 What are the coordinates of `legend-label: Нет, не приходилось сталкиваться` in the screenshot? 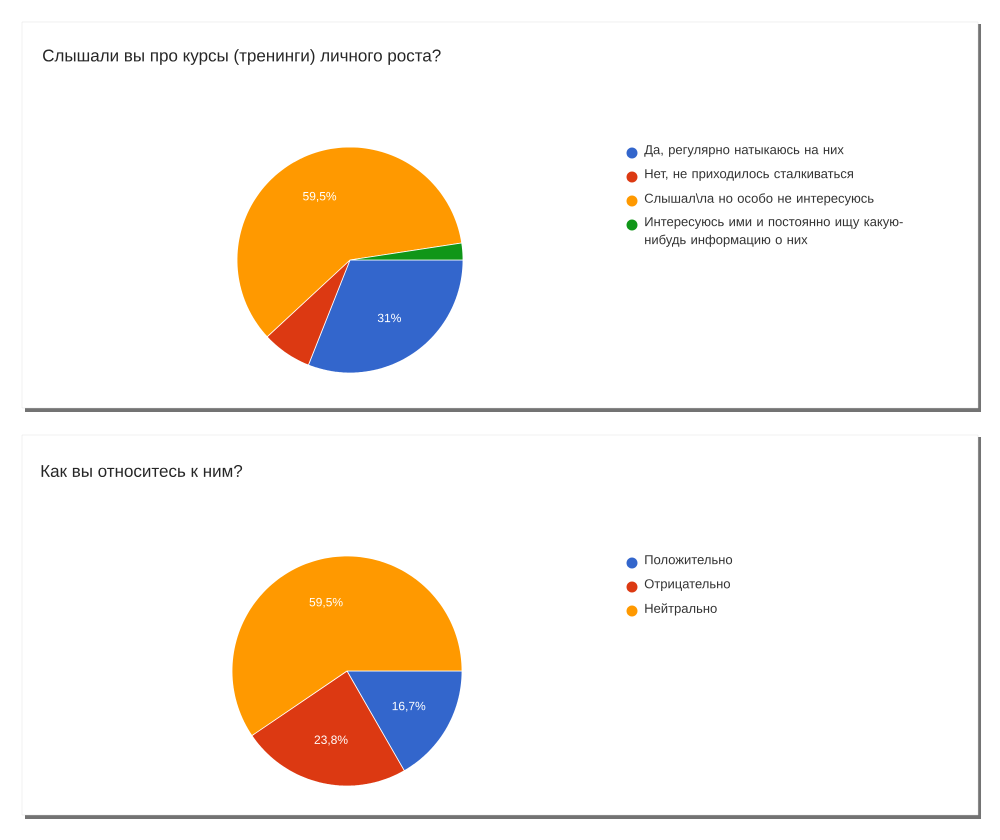 It's located at (749, 175).